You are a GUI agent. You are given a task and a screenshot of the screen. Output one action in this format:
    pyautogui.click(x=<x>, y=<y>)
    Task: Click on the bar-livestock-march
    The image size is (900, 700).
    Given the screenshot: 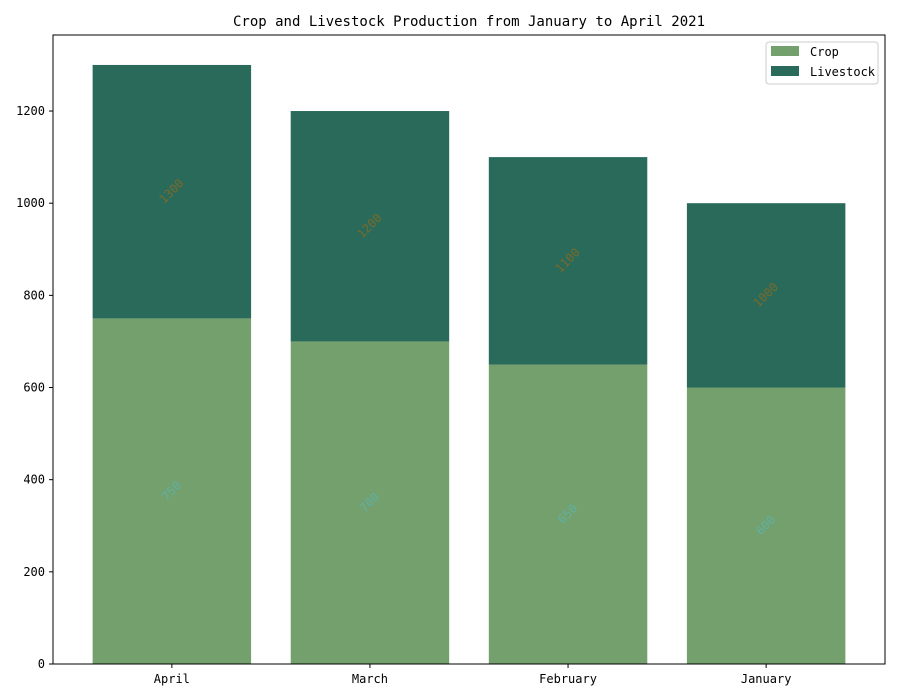 What is the action you would take?
    pyautogui.click(x=370, y=226)
    